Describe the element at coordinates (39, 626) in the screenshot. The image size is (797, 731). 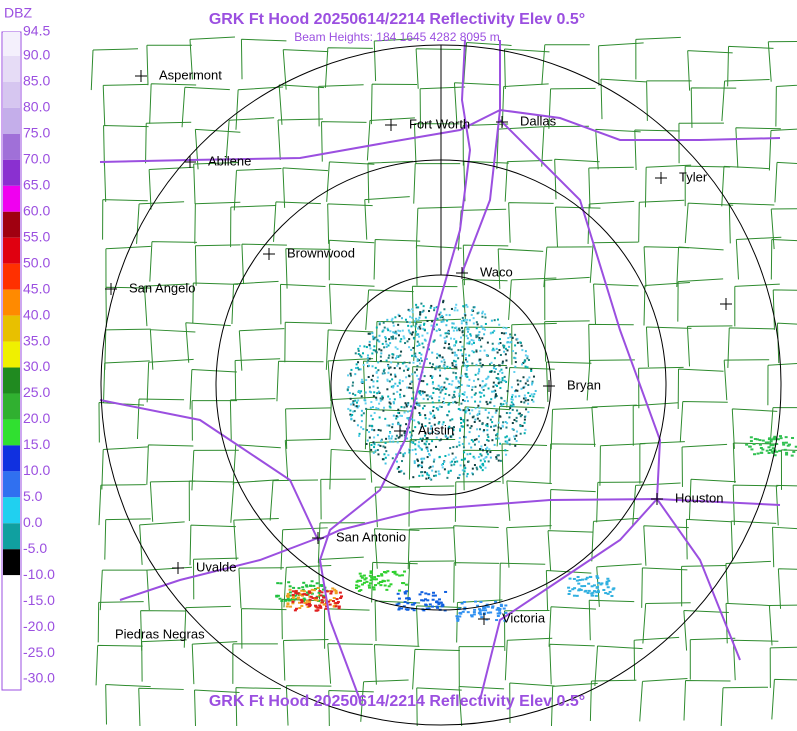
I see `legend-label: -20.0` at that location.